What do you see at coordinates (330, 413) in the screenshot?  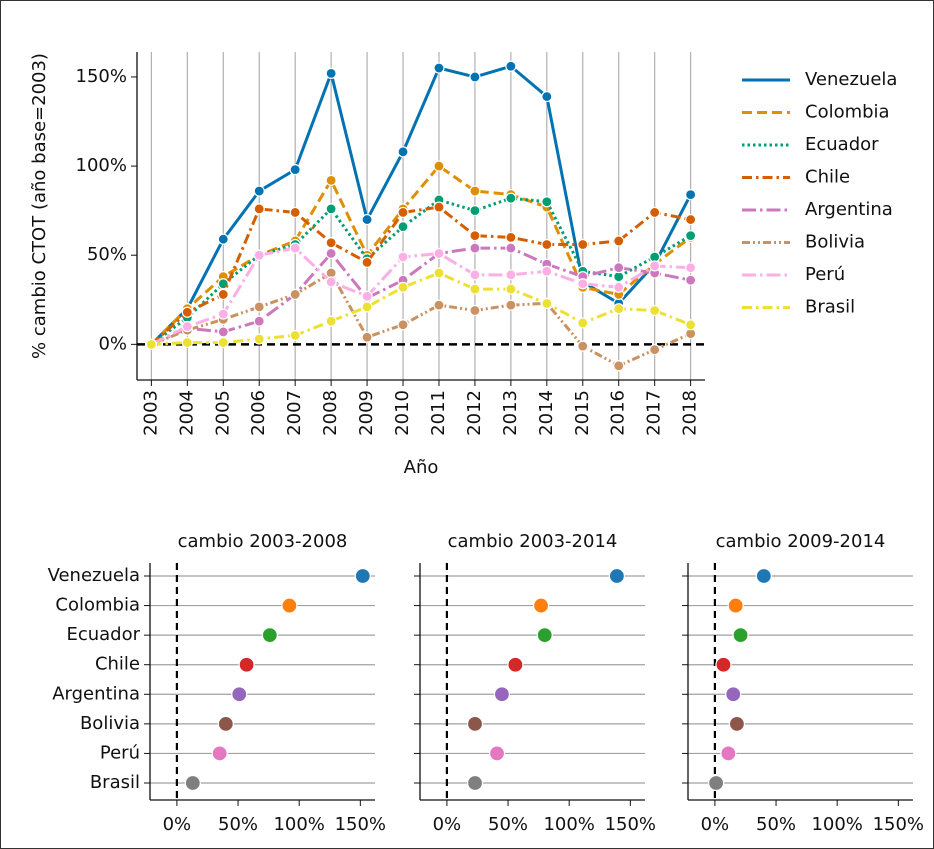 I see `x-tick-label: 2008` at bounding box center [330, 413].